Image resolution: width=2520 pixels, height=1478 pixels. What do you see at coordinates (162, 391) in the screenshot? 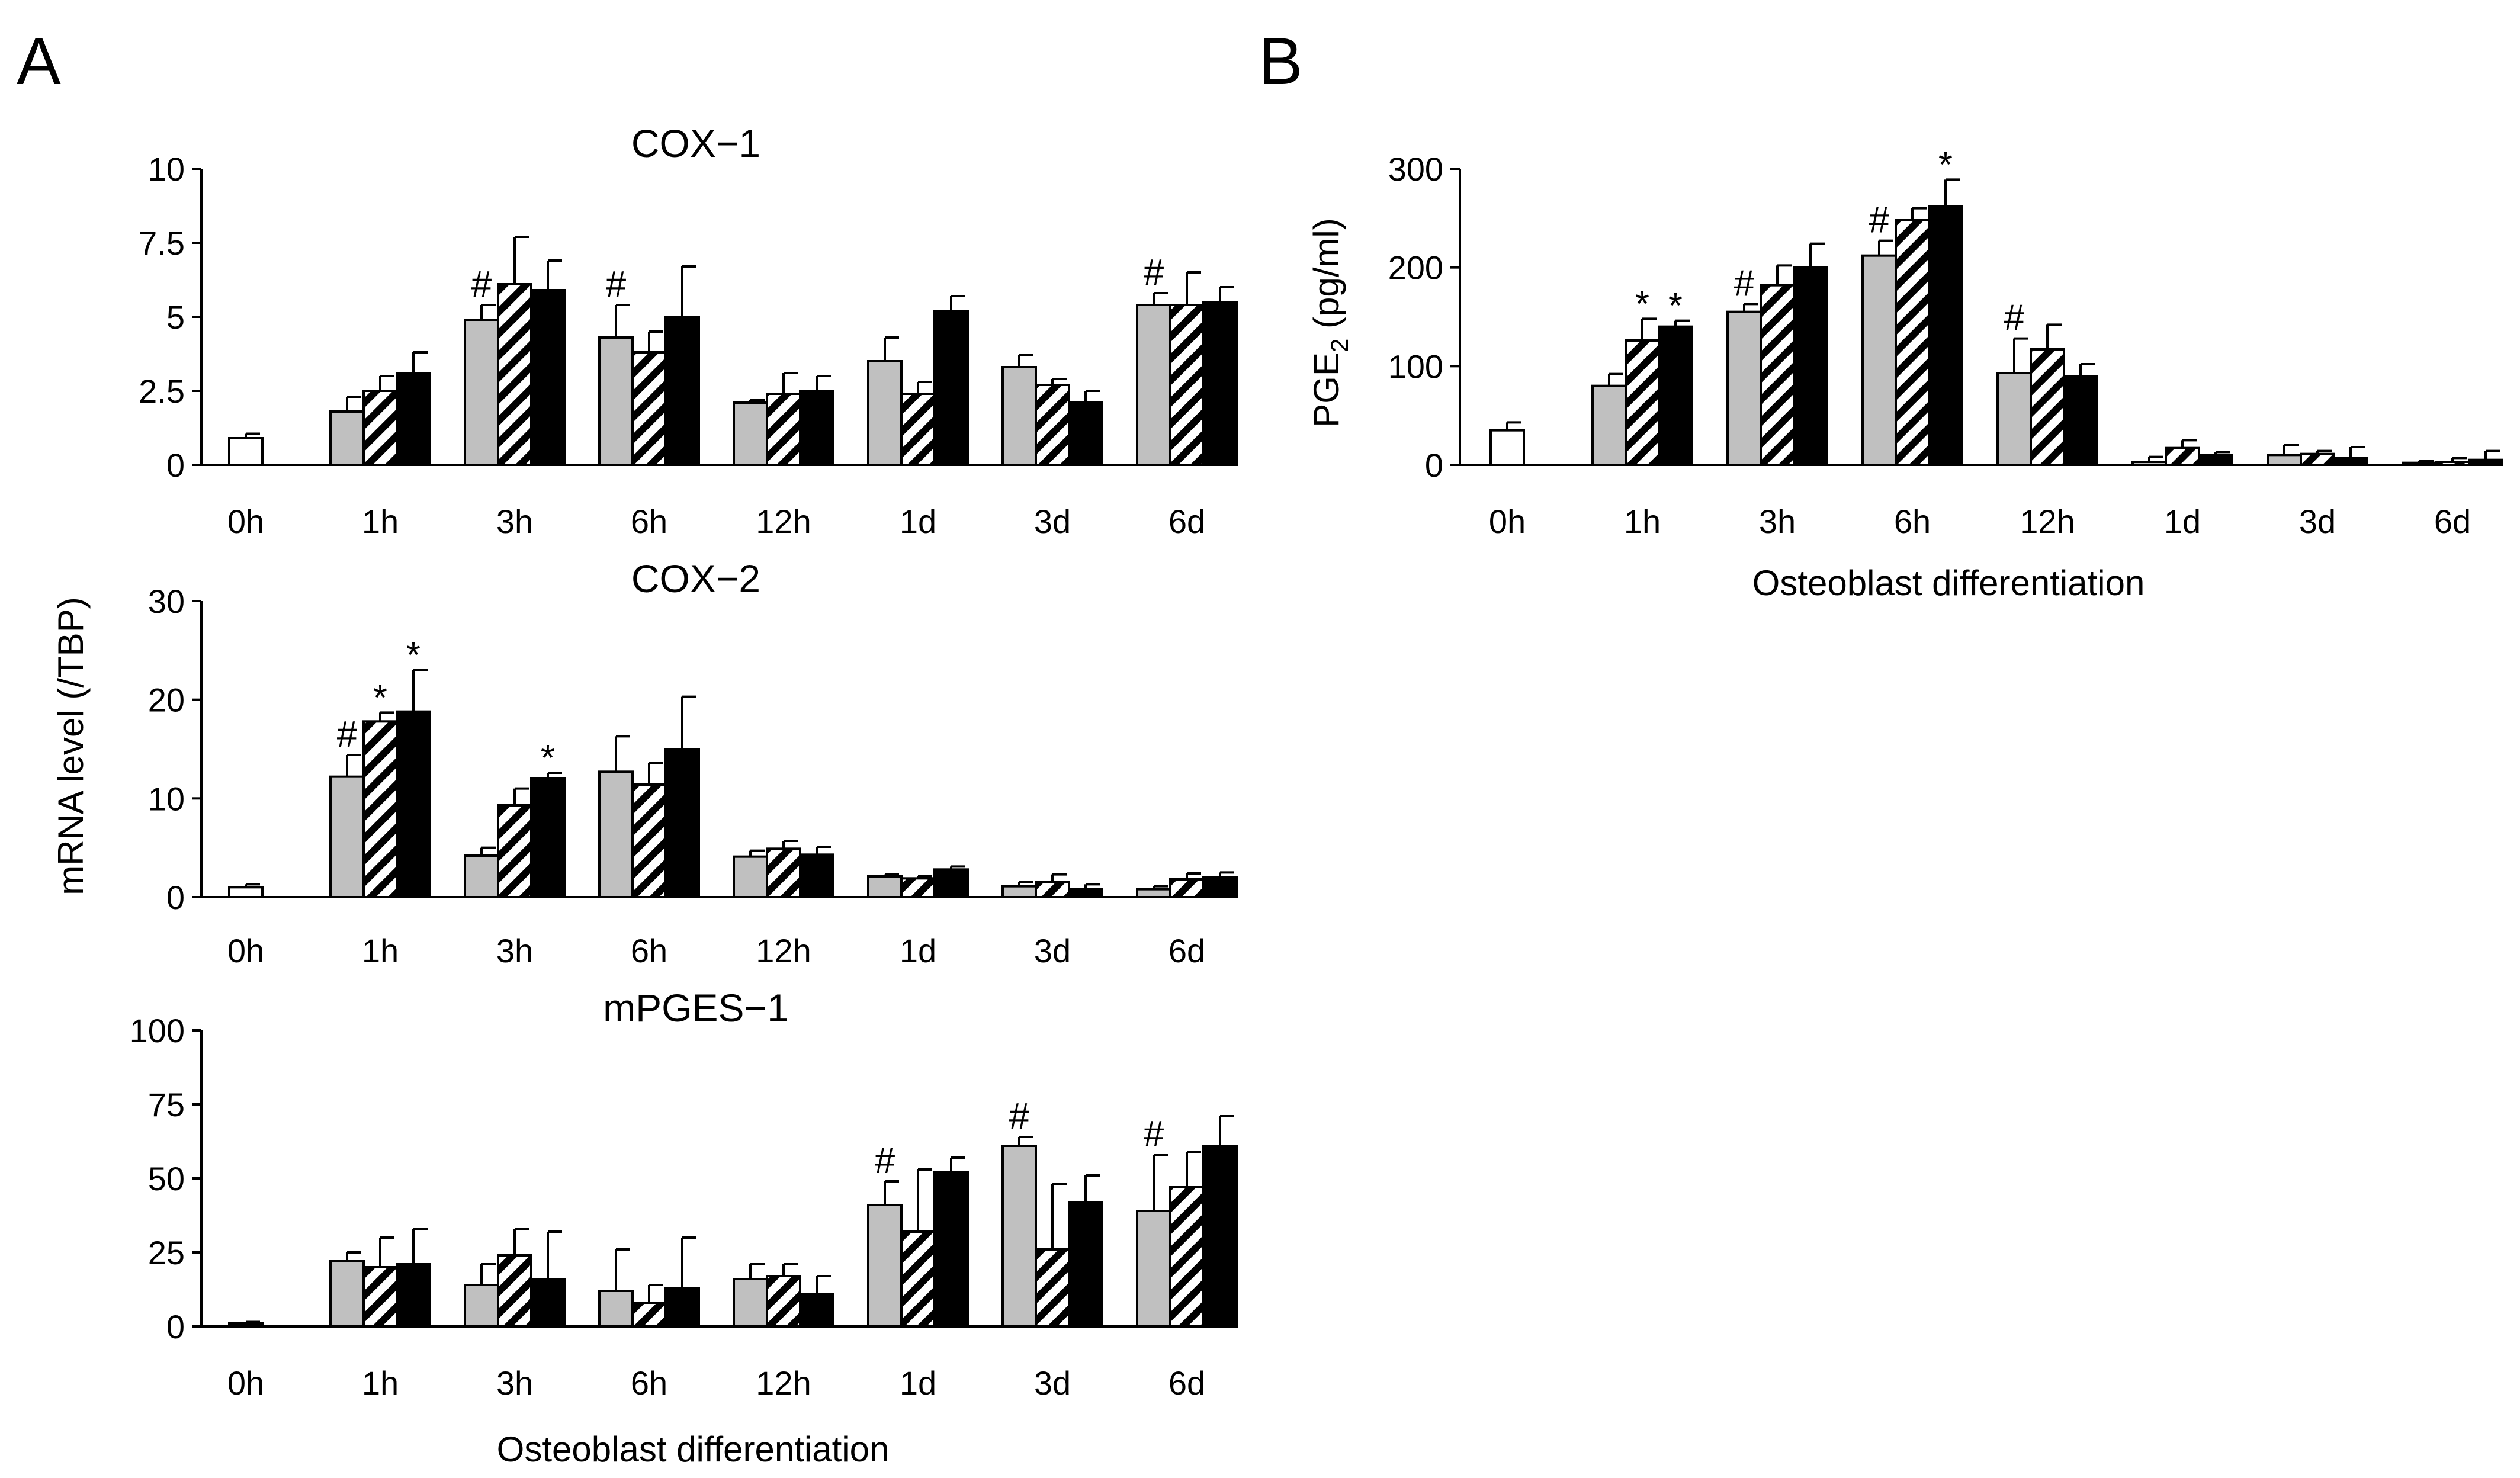
I see `cox1-y-tick-label: 2.5` at bounding box center [162, 391].